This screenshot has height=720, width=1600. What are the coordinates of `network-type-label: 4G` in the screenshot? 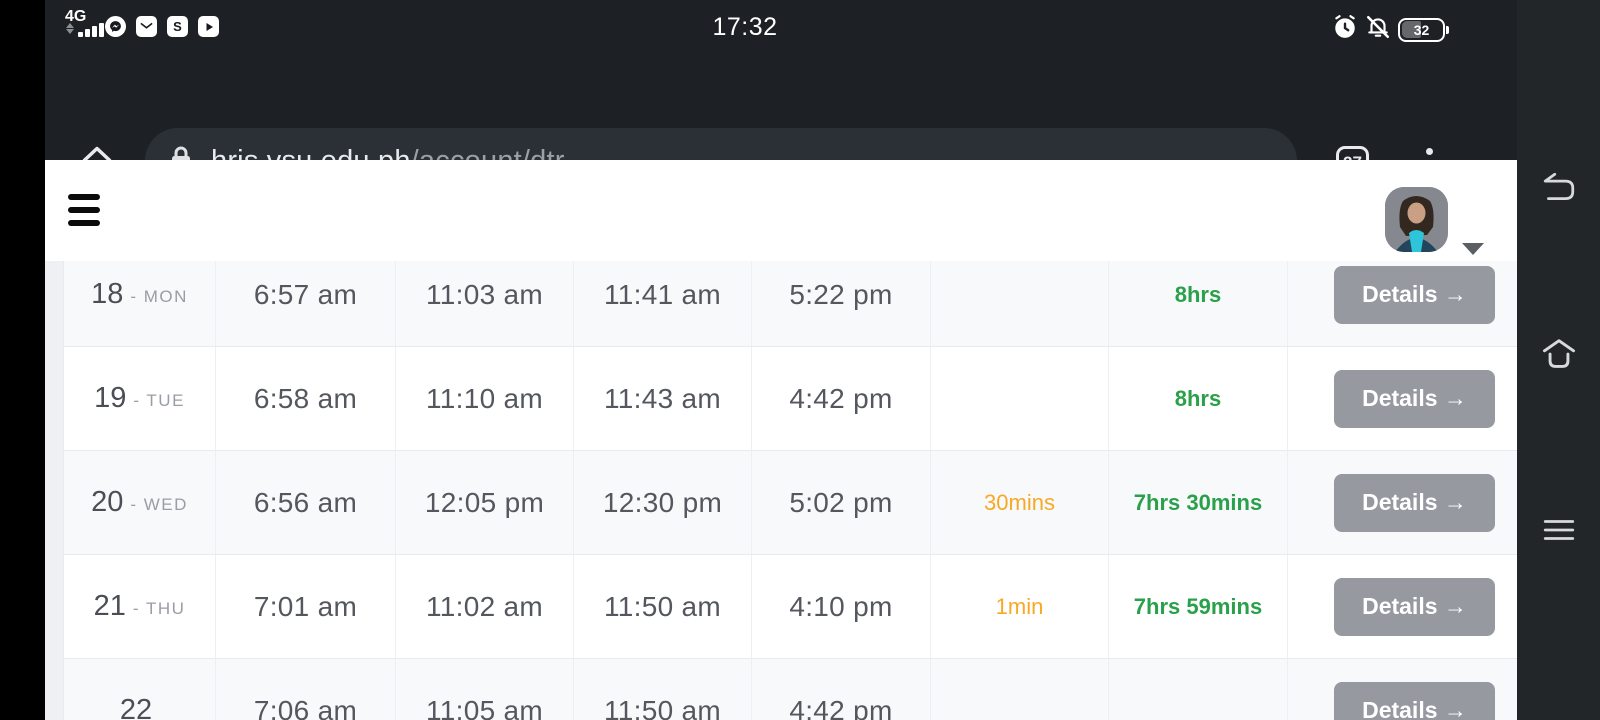 It's located at (76, 16).